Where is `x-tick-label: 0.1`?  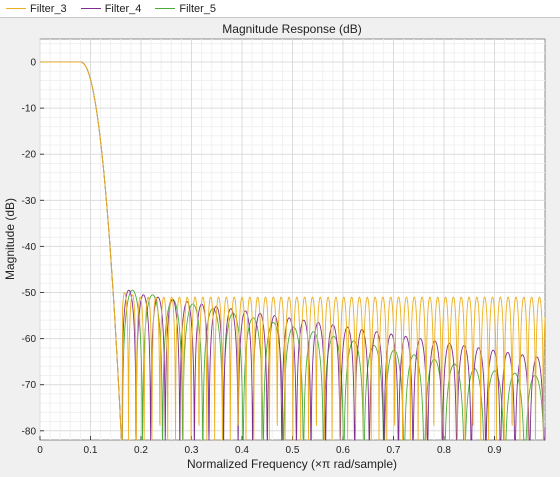
x-tick-label: 0.1 is located at coordinates (91, 450).